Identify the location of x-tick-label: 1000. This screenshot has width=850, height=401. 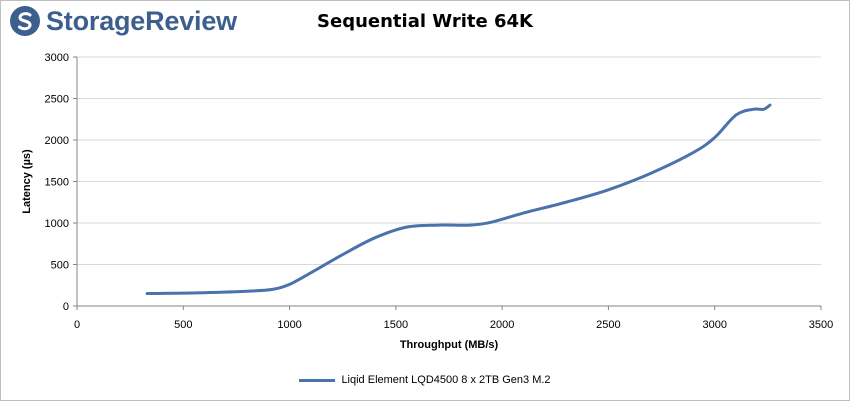
(289, 325).